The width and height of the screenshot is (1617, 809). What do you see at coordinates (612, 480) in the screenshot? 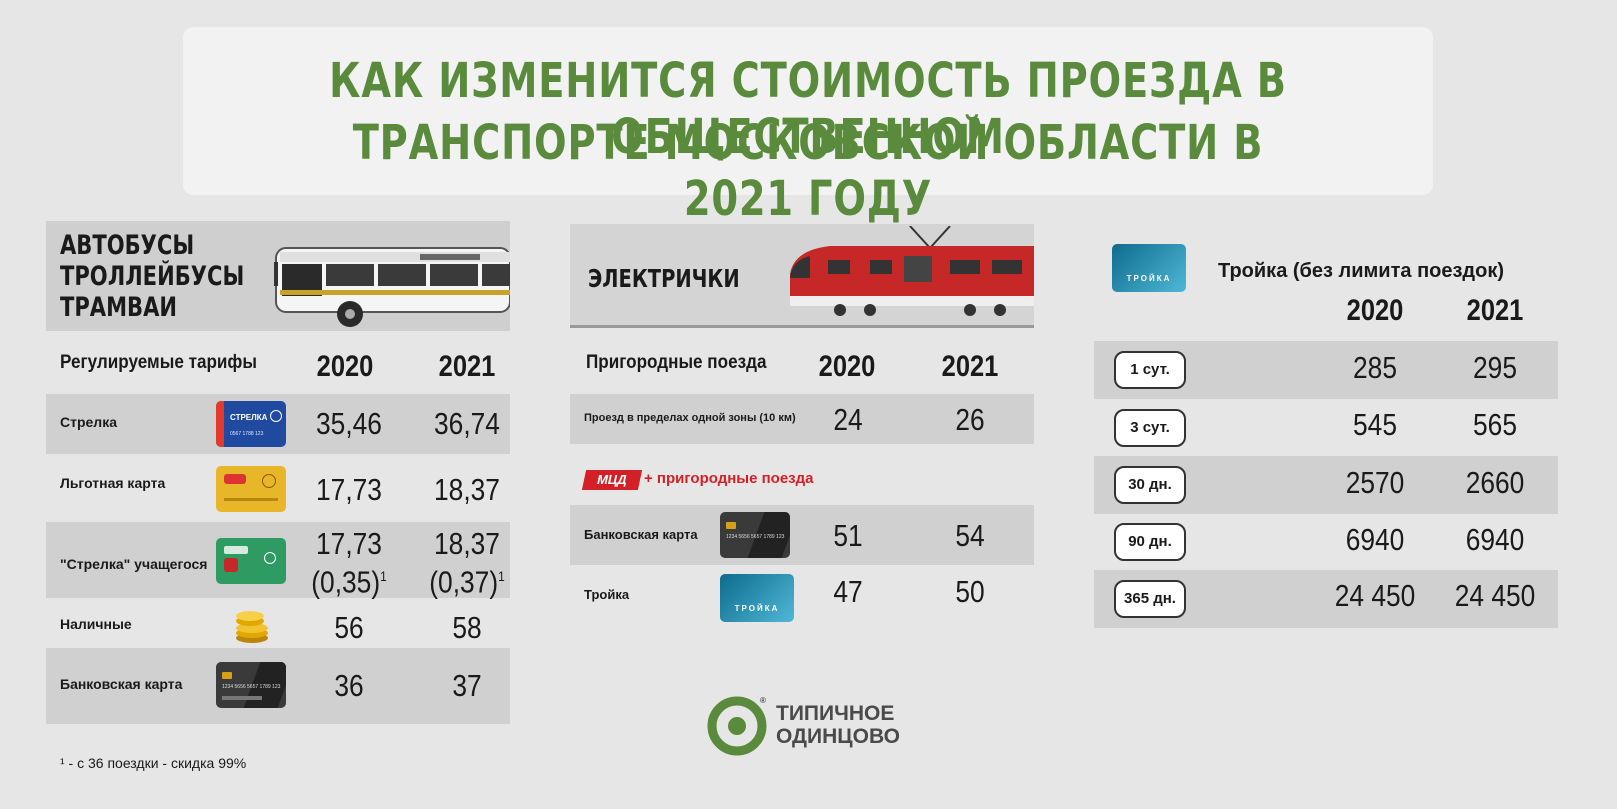
I see `mcd-badge: МЦД` at bounding box center [612, 480].